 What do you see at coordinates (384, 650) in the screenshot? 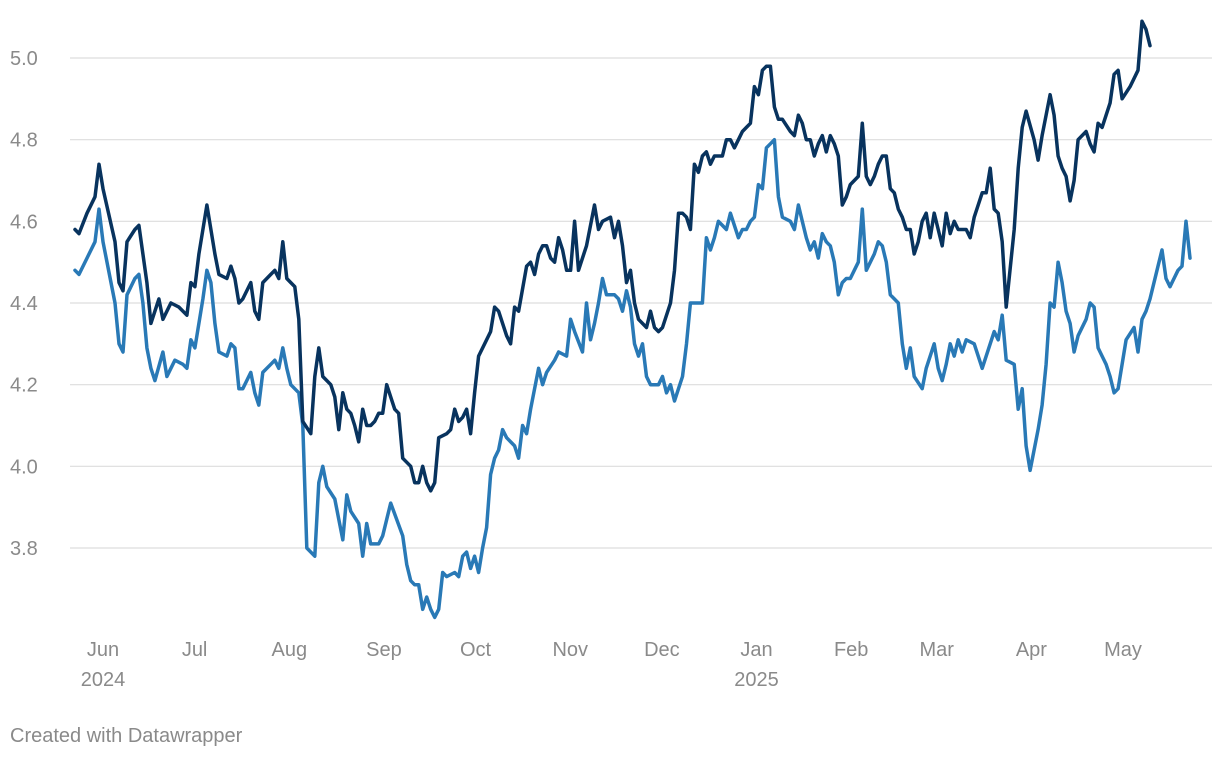
I see `x-tick-label: Sep` at bounding box center [384, 650].